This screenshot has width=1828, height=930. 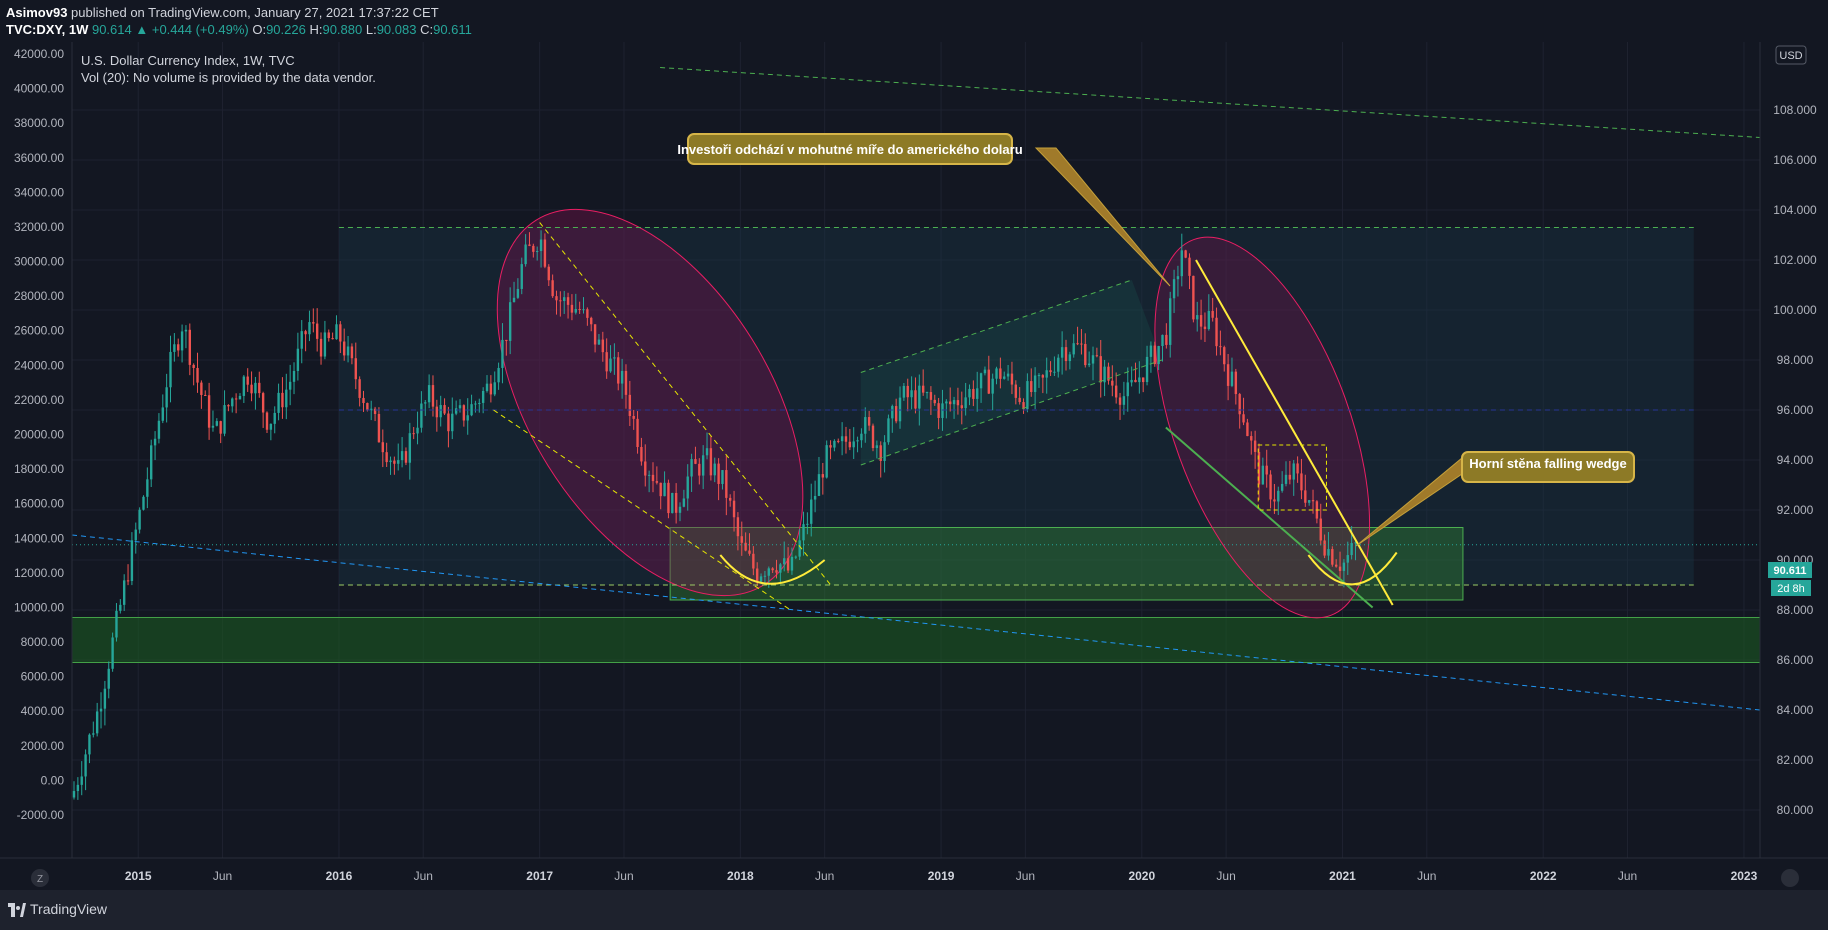 What do you see at coordinates (1342, 876) in the screenshot?
I see `time-axis-tick-label: 2021` at bounding box center [1342, 876].